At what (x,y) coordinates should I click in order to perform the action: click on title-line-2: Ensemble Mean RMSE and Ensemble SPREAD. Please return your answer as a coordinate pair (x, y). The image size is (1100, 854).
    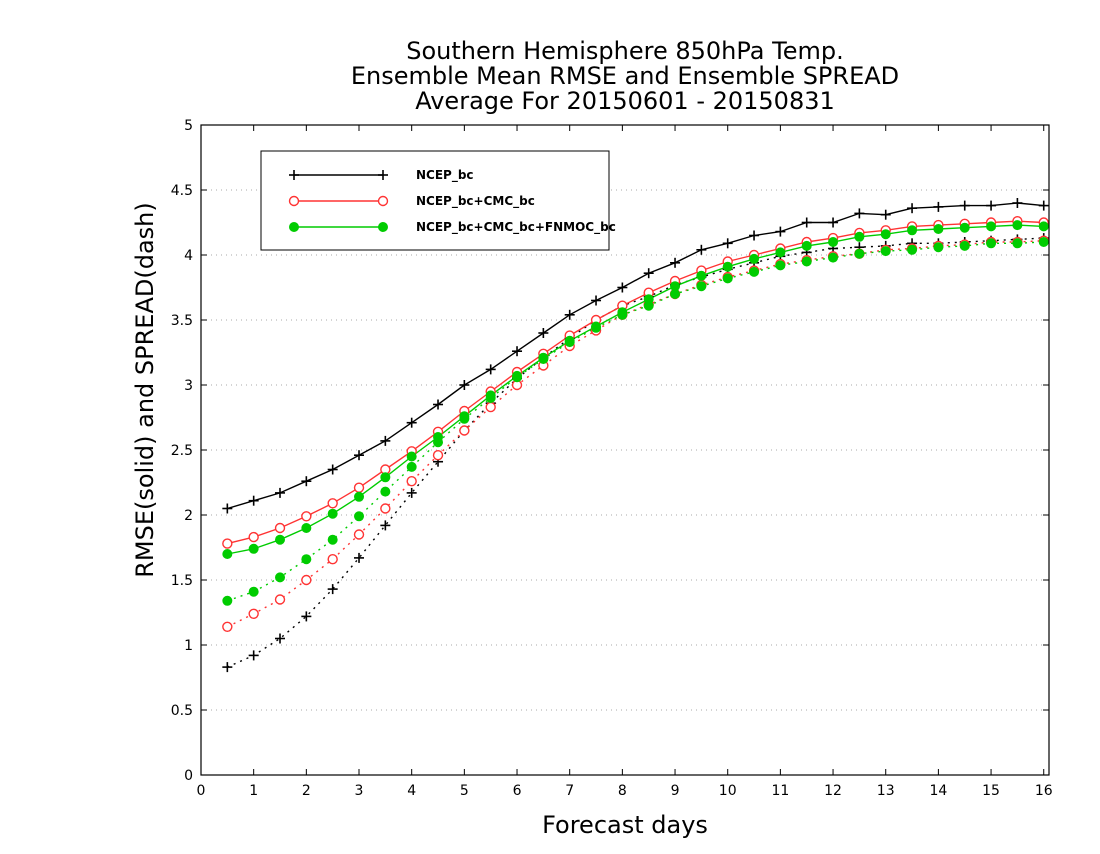
    Looking at the image, I should click on (625, 76).